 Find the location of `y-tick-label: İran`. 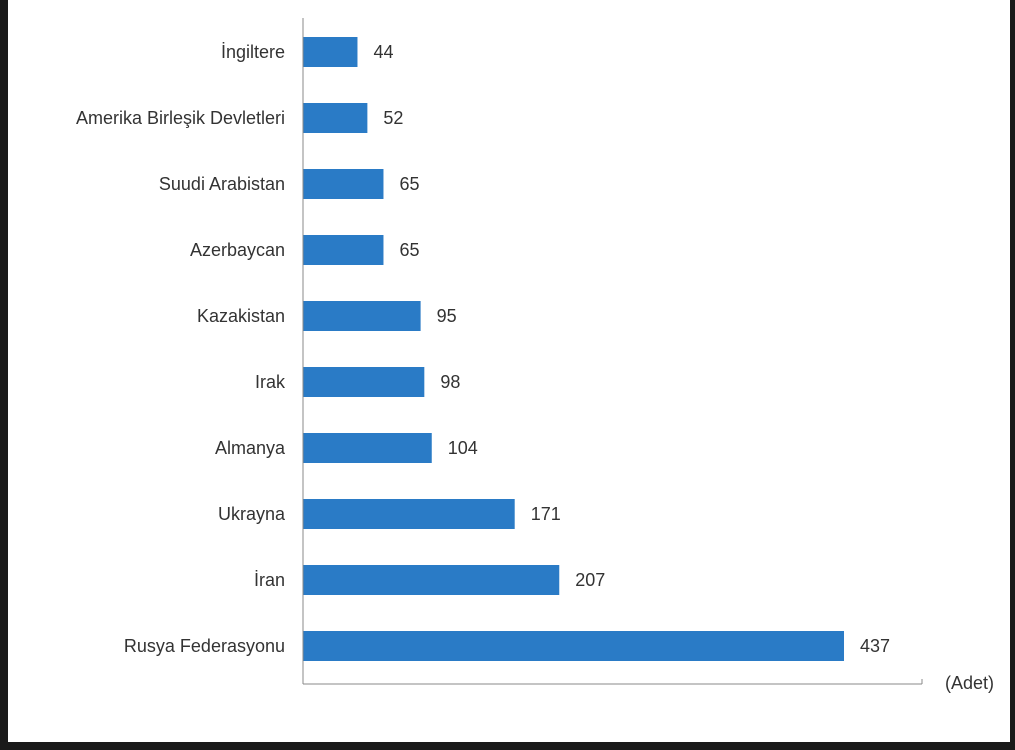

y-tick-label: İran is located at coordinates (269, 580).